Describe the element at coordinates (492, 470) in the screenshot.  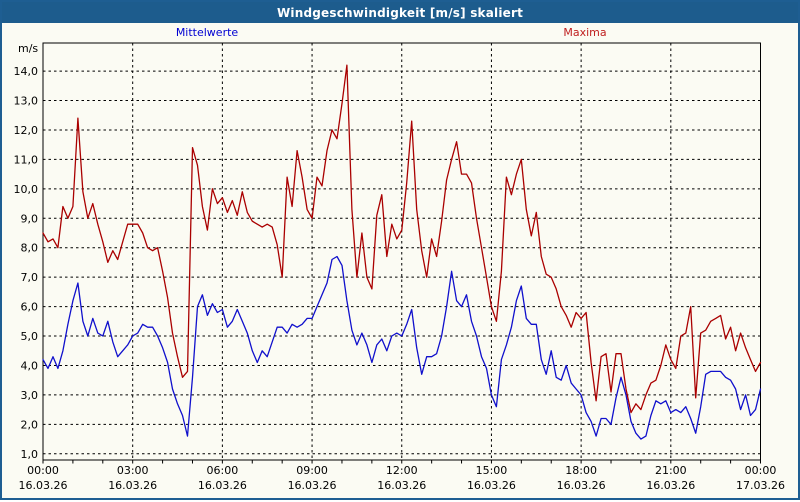
I see `x-tick-time-label: 15:00` at that location.